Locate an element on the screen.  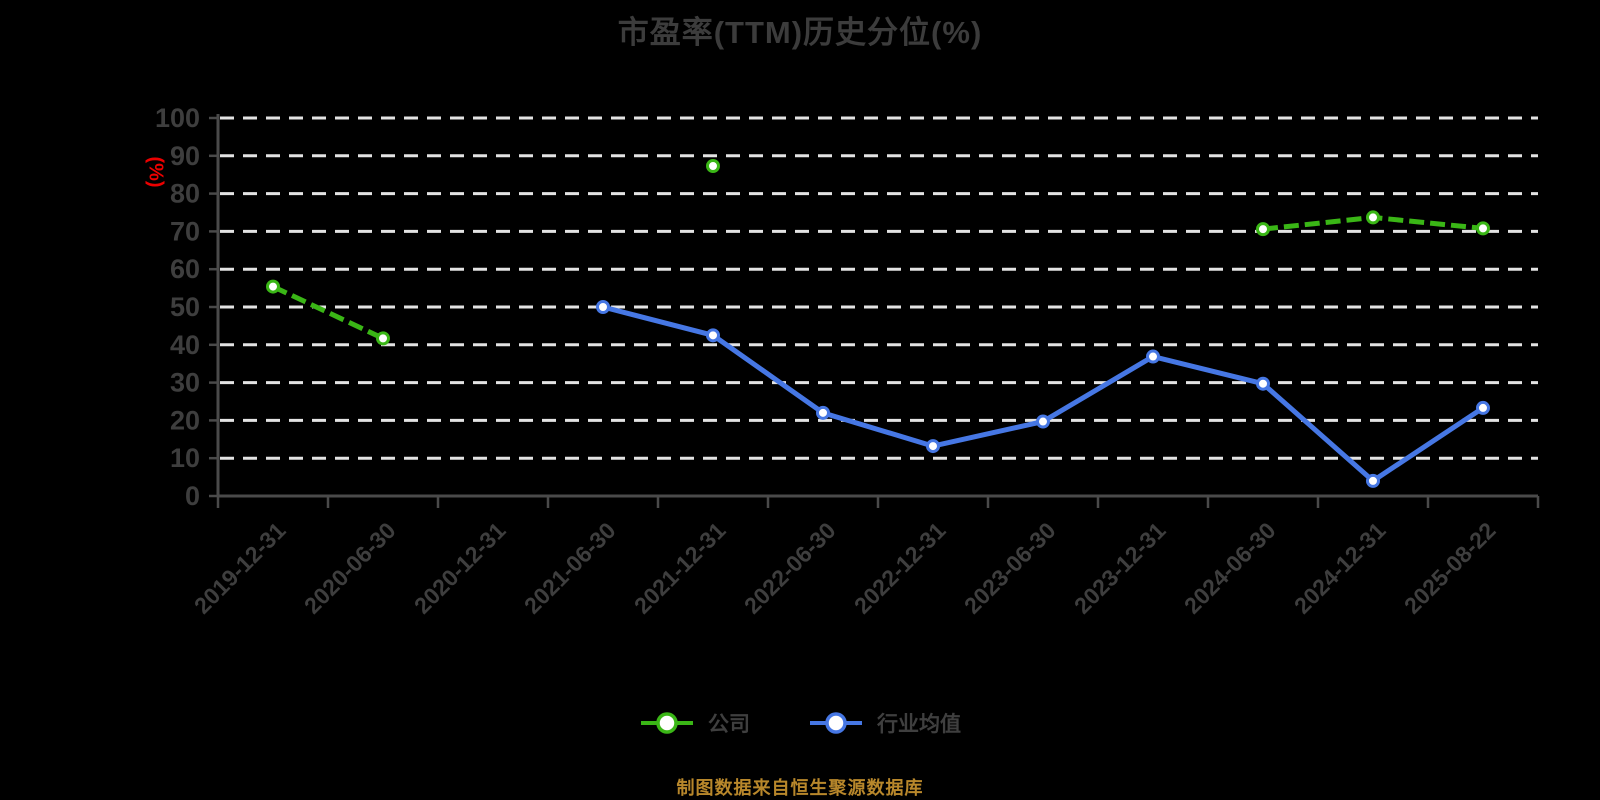
x-axis-tick-label: 2020-12-31 is located at coordinates (460, 568).